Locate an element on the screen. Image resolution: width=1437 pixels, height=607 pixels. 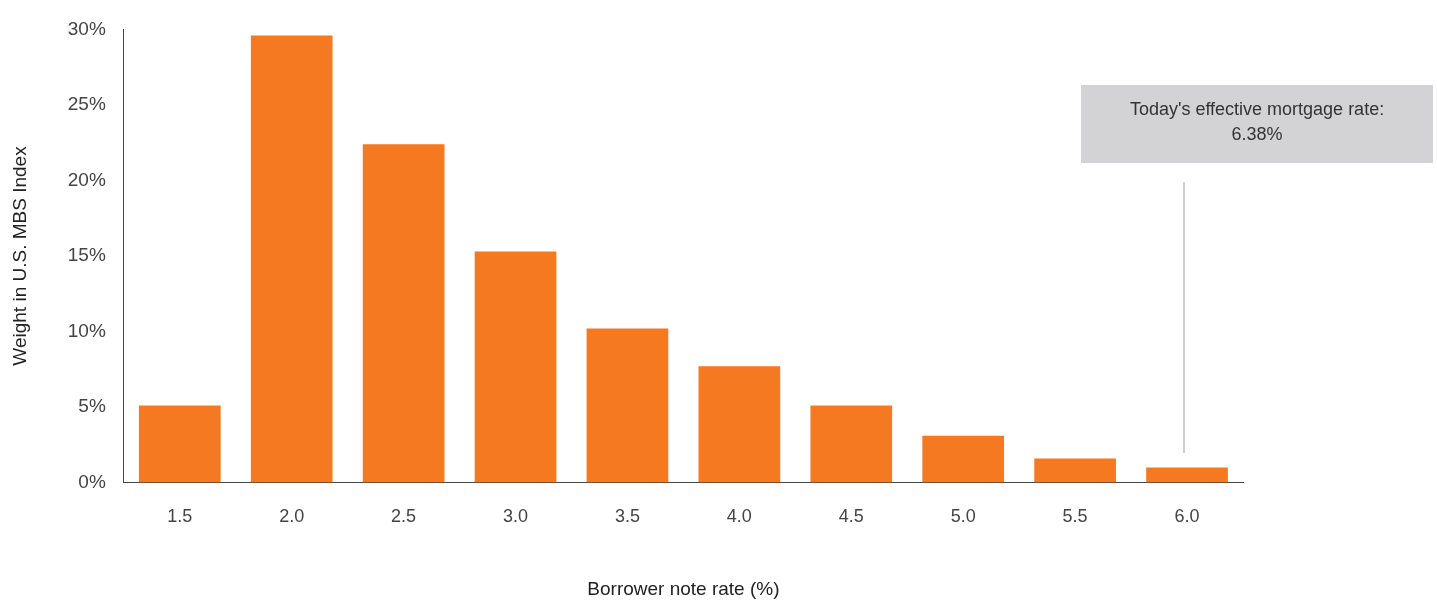
x-tick-label: 2.0 is located at coordinates (292, 516).